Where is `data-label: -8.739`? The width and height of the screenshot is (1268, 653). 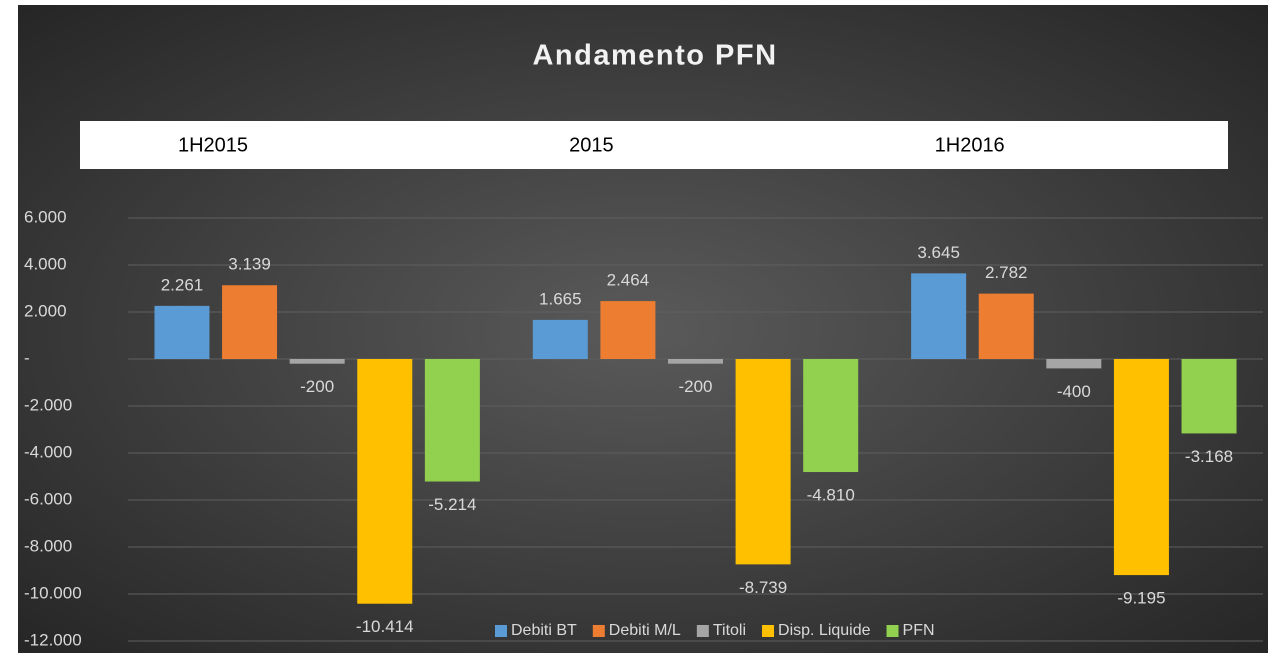
data-label: -8.739 is located at coordinates (763, 587).